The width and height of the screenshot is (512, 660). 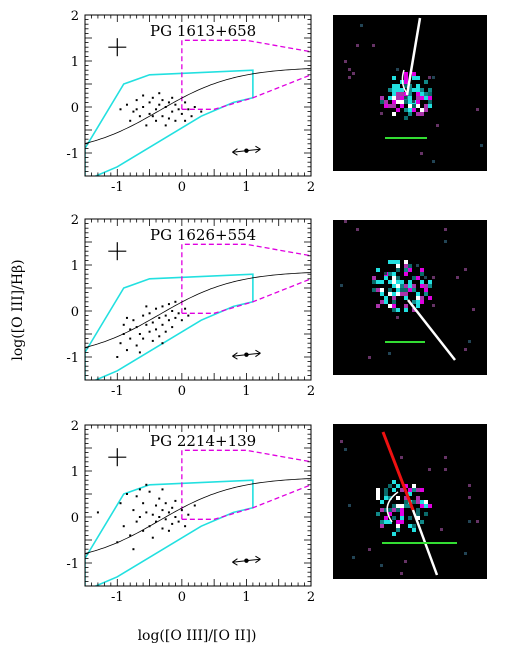 I want to click on model-region-cyan, so click(x=169, y=326).